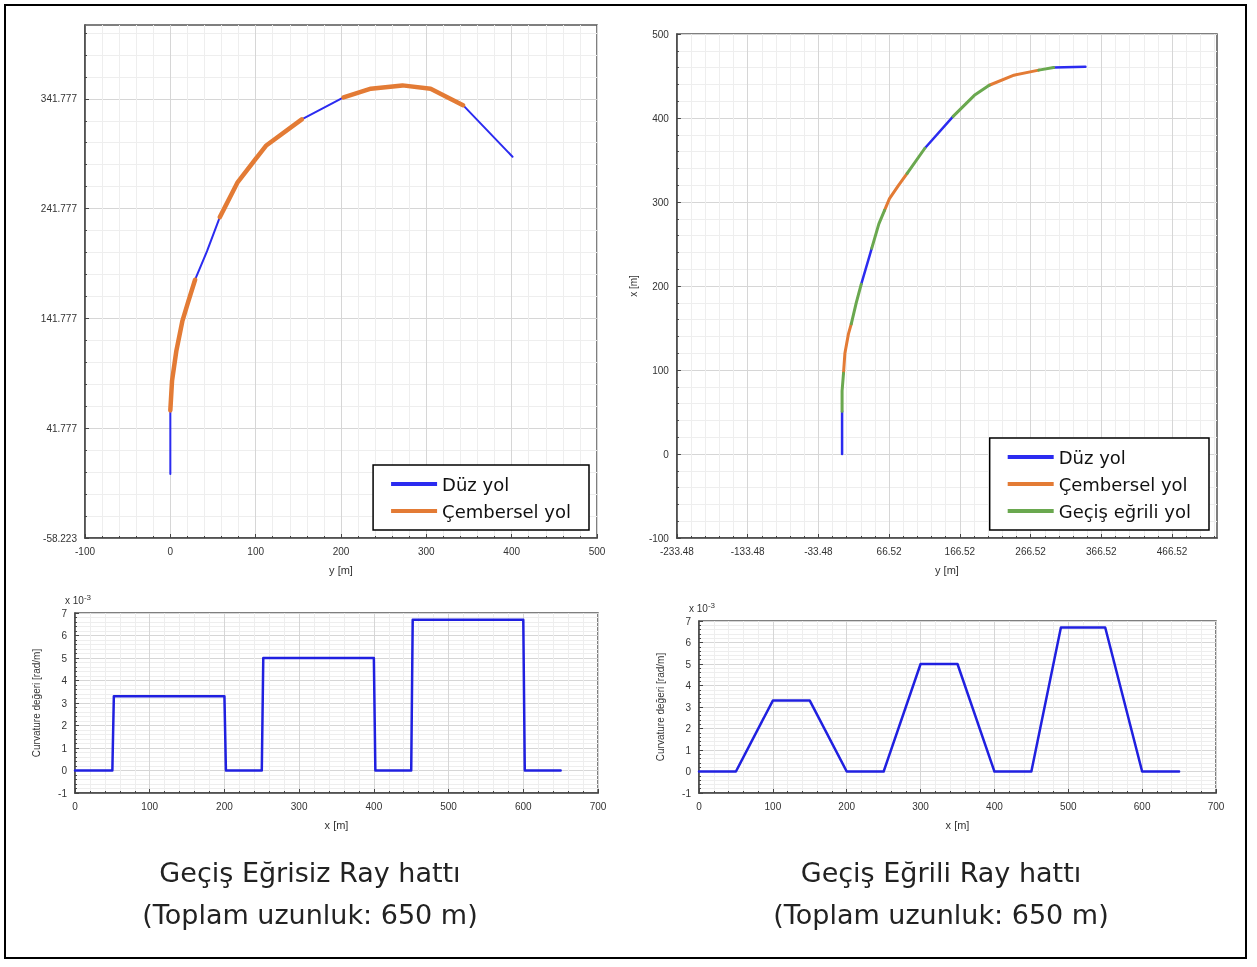 The width and height of the screenshot is (1257, 967). What do you see at coordinates (661, 286) in the screenshot?
I see `y-tick-label: 200` at bounding box center [661, 286].